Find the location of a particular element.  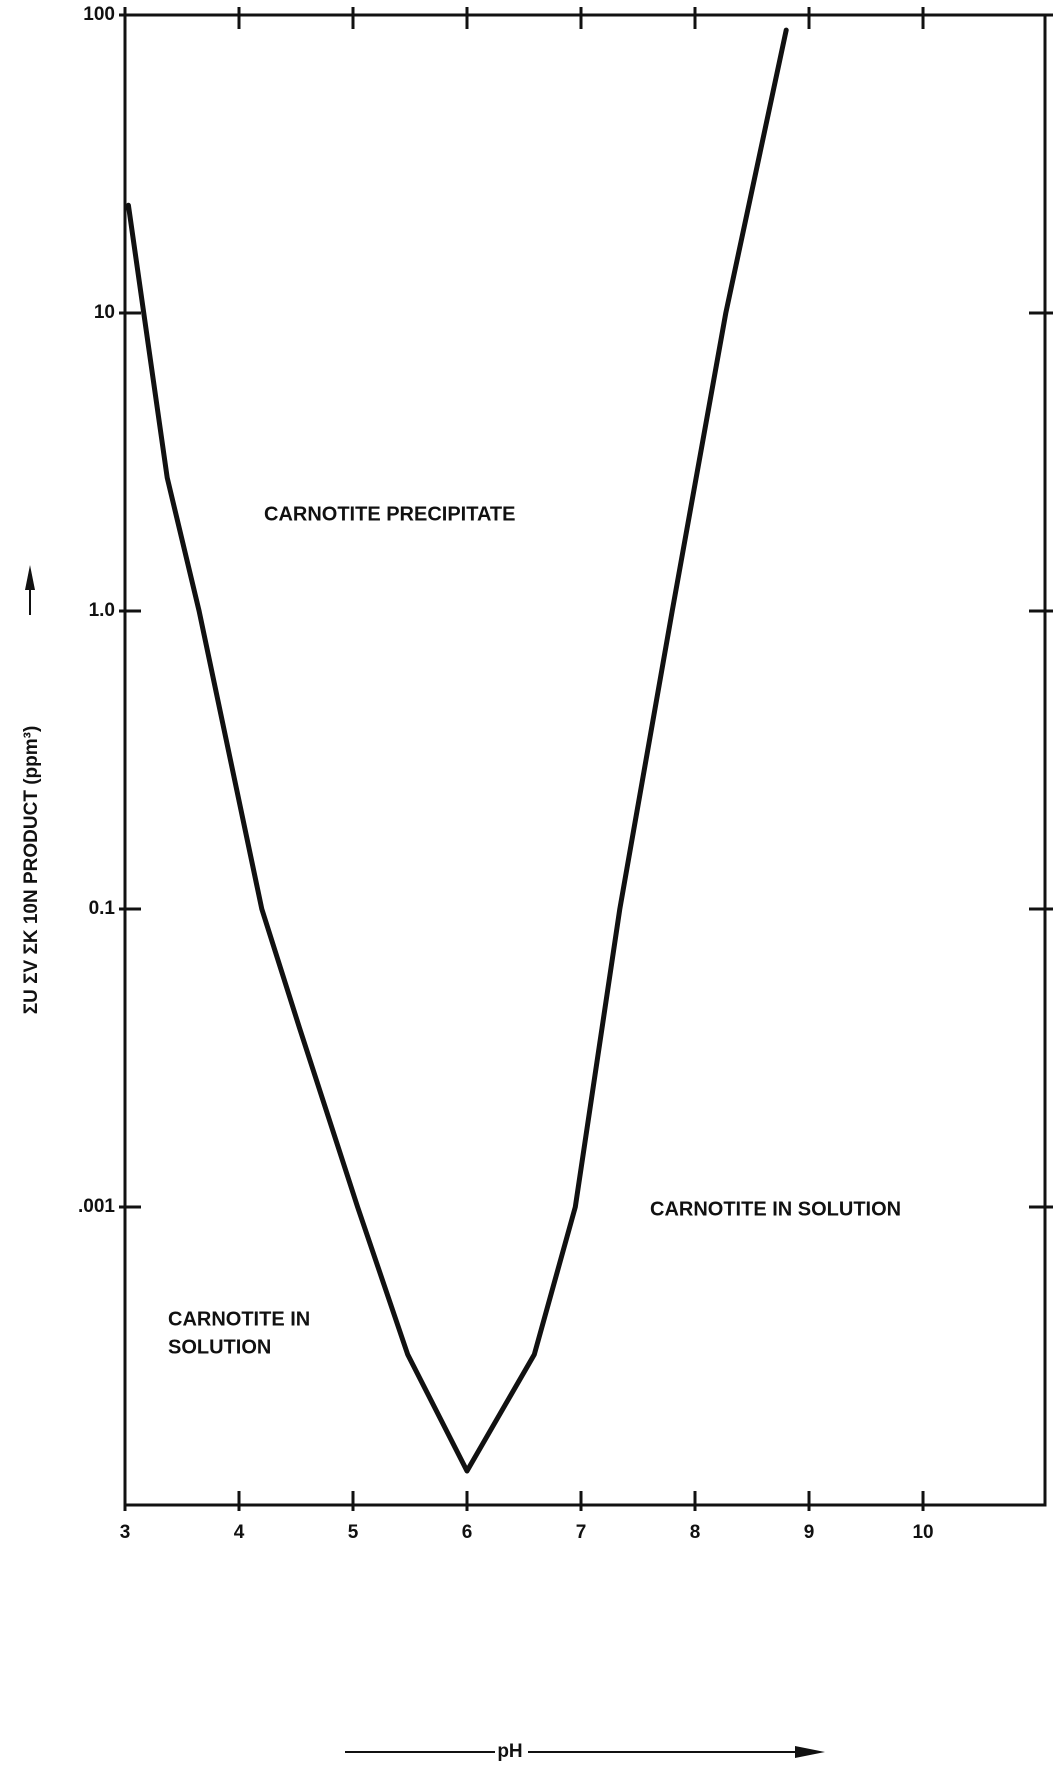

x-tick-label: 7 is located at coordinates (581, 1532).